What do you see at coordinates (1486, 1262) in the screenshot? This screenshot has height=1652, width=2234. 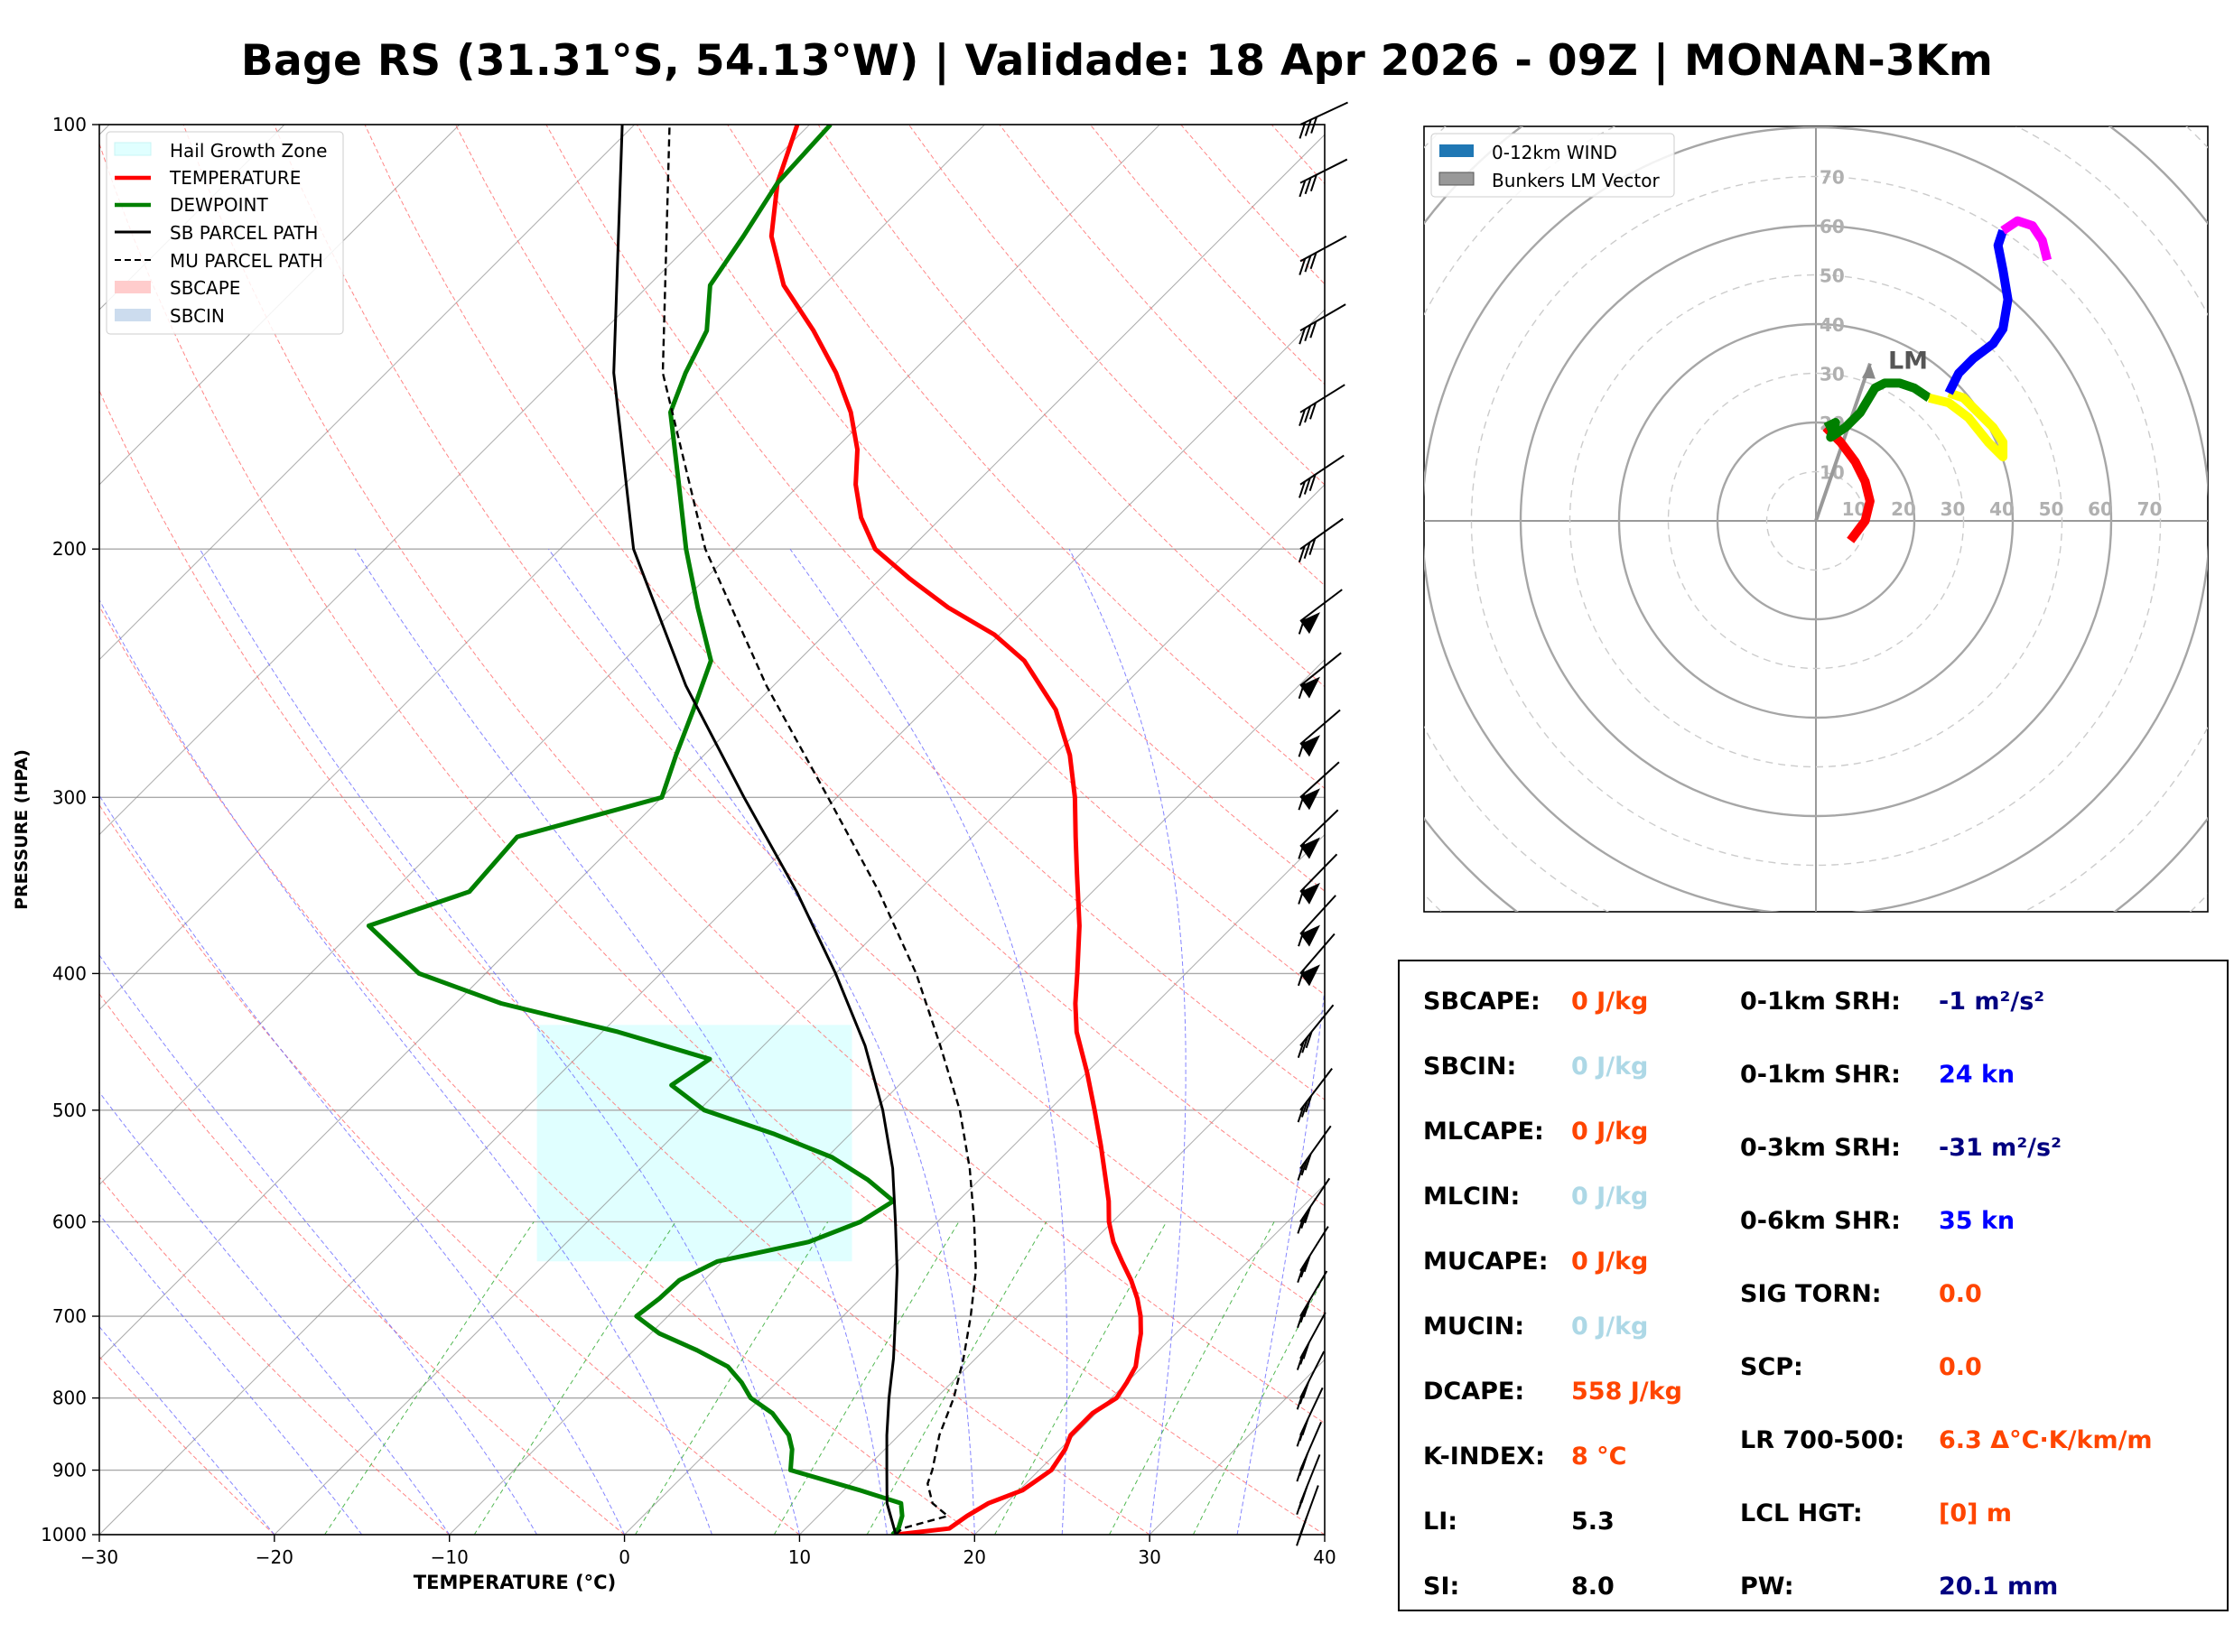 I see `stat-label-mucape: MUCAPE:` at bounding box center [1486, 1262].